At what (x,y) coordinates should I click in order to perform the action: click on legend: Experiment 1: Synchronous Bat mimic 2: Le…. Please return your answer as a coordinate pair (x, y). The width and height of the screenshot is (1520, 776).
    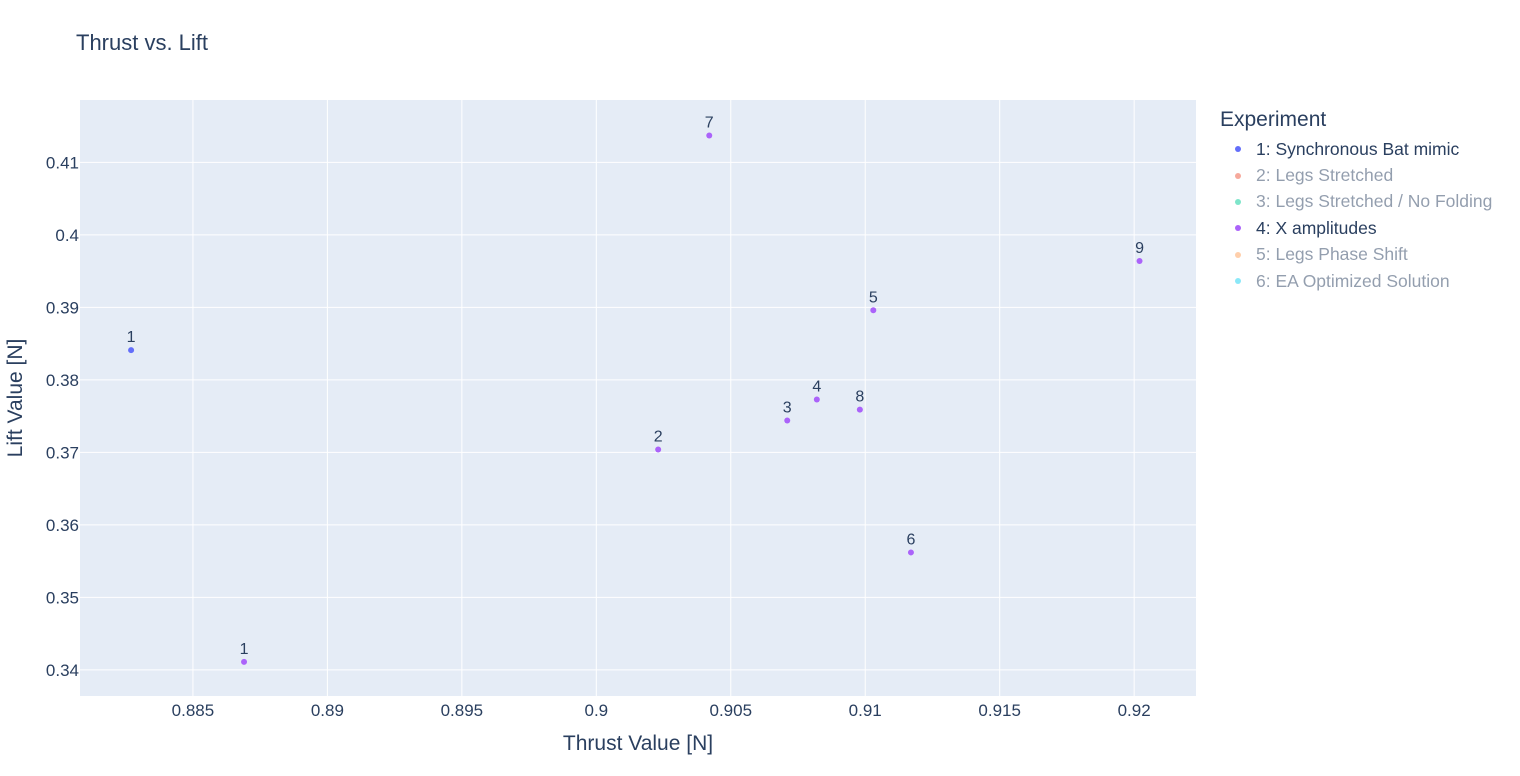
    Looking at the image, I should click on (1356, 201).